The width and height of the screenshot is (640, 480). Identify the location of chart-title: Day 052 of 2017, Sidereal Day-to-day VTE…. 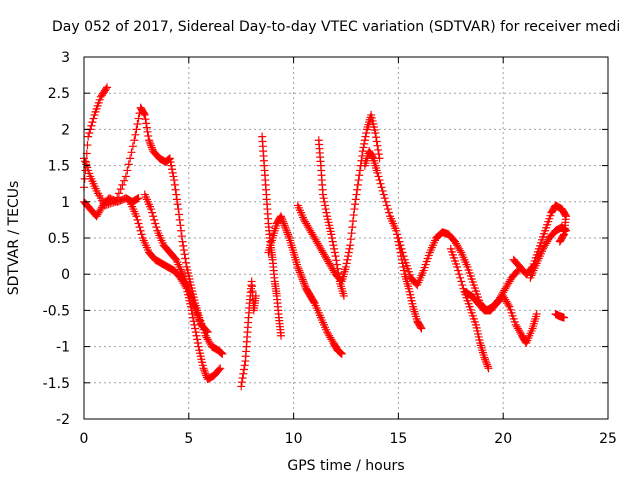
(336, 27).